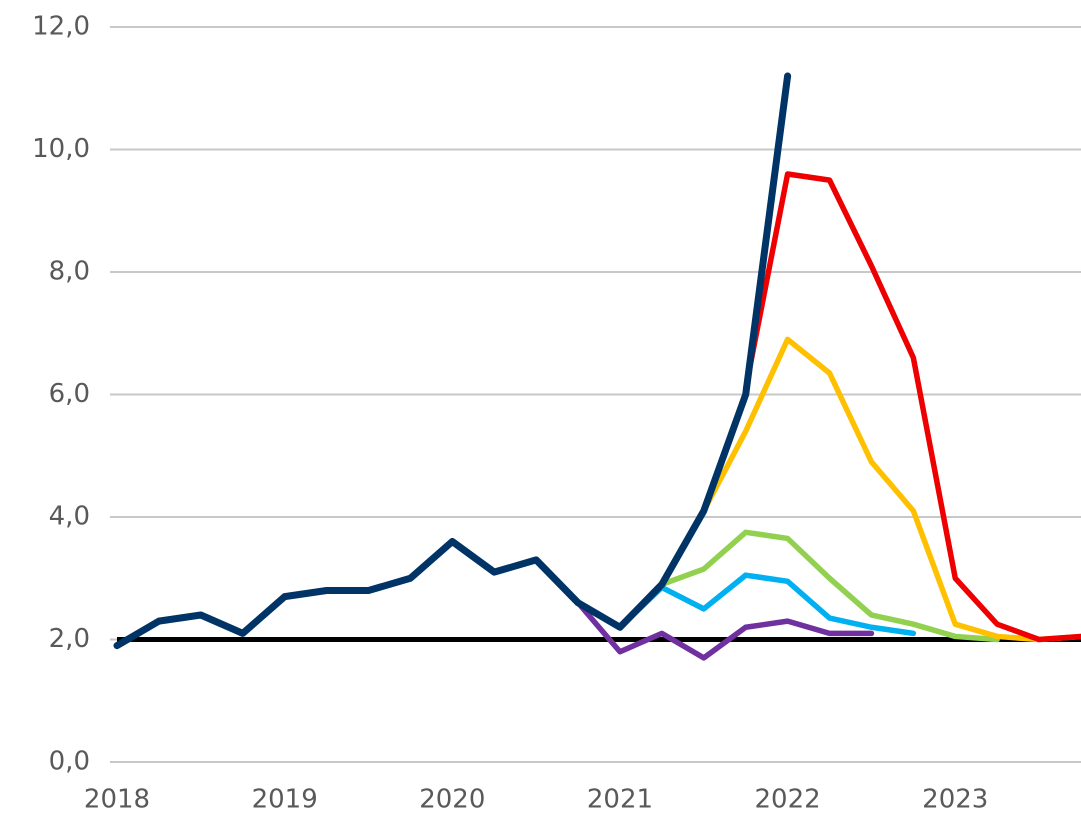 This screenshot has height=815, width=1081. I want to click on y-tick-label: 12,0, so click(61, 27).